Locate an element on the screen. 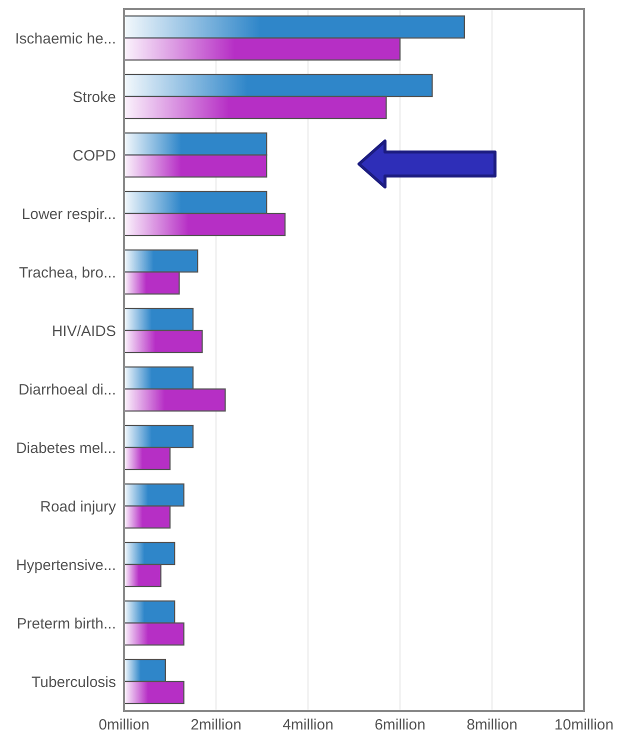 The width and height of the screenshot is (618, 739). x-tick-label: 2million is located at coordinates (216, 725).